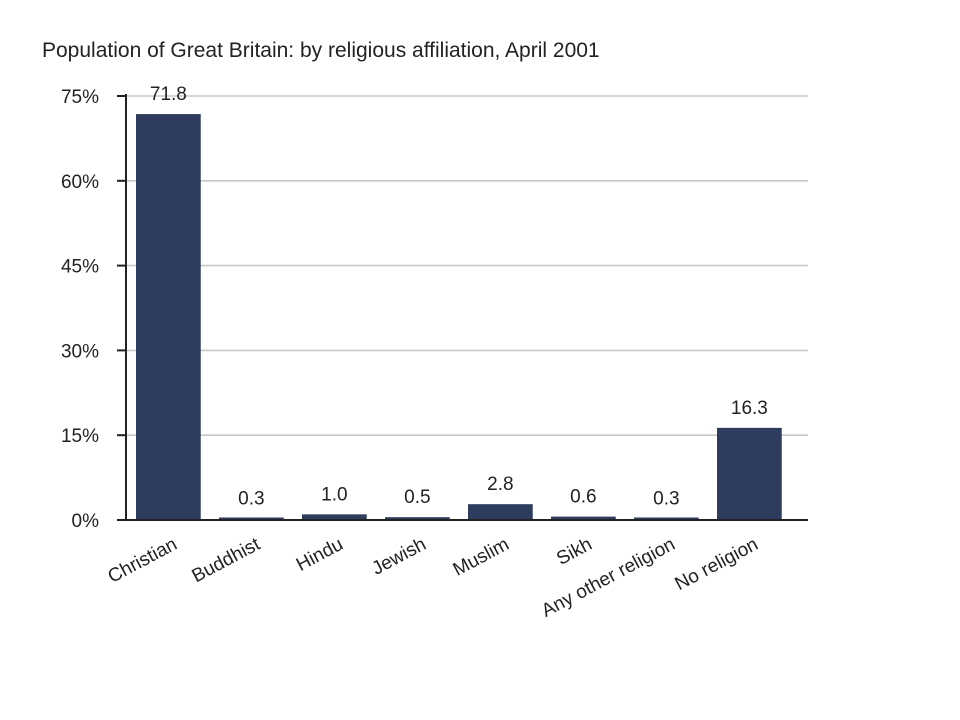 This screenshot has height=720, width=960. I want to click on y-tick-label: 30%, so click(80, 351).